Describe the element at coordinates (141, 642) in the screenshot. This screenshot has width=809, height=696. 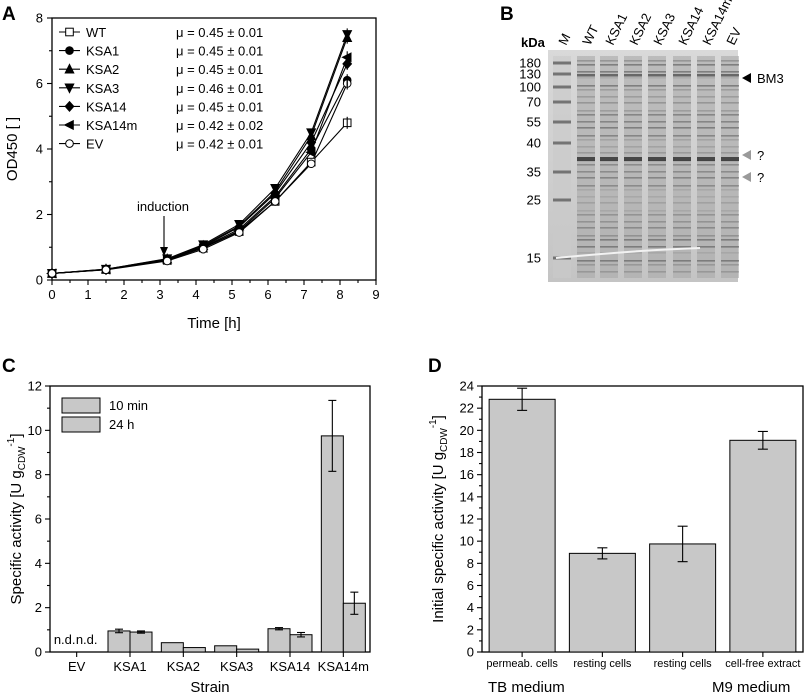
I see `c-bar-ksa1-24h` at that location.